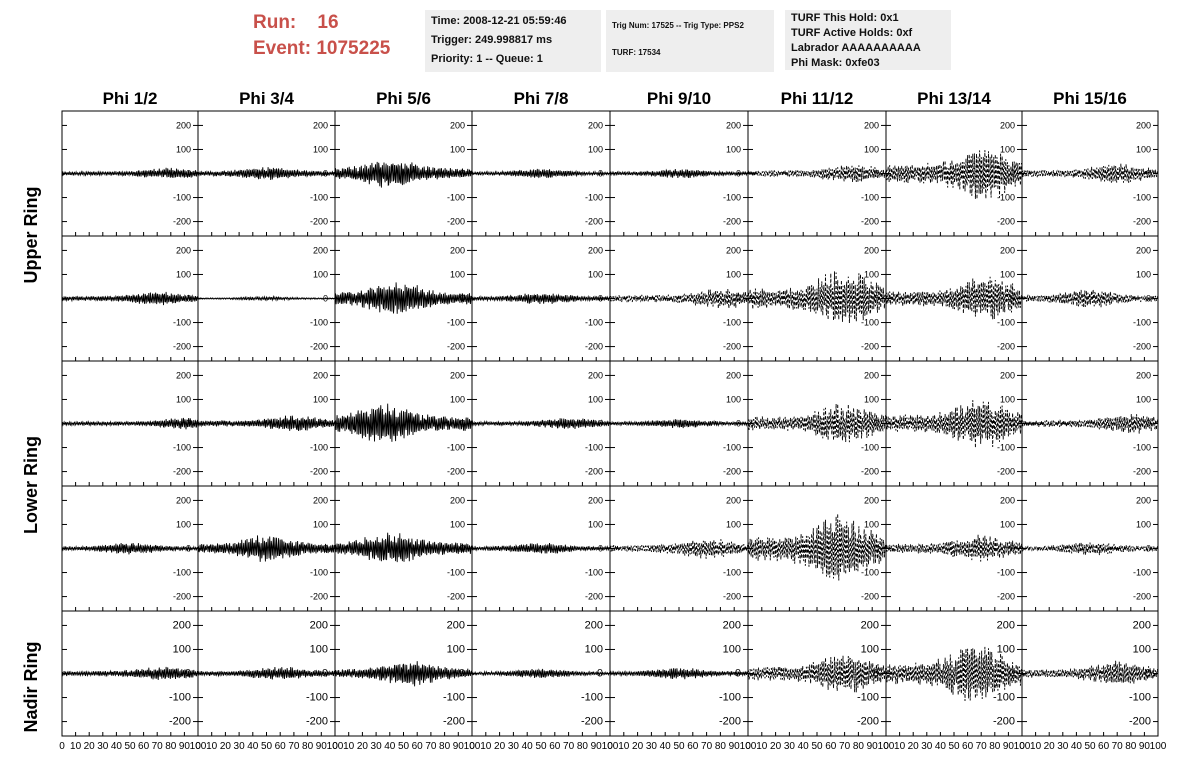  I want to click on turf-active-line: TURF Active Holds: 0xf, so click(852, 33).